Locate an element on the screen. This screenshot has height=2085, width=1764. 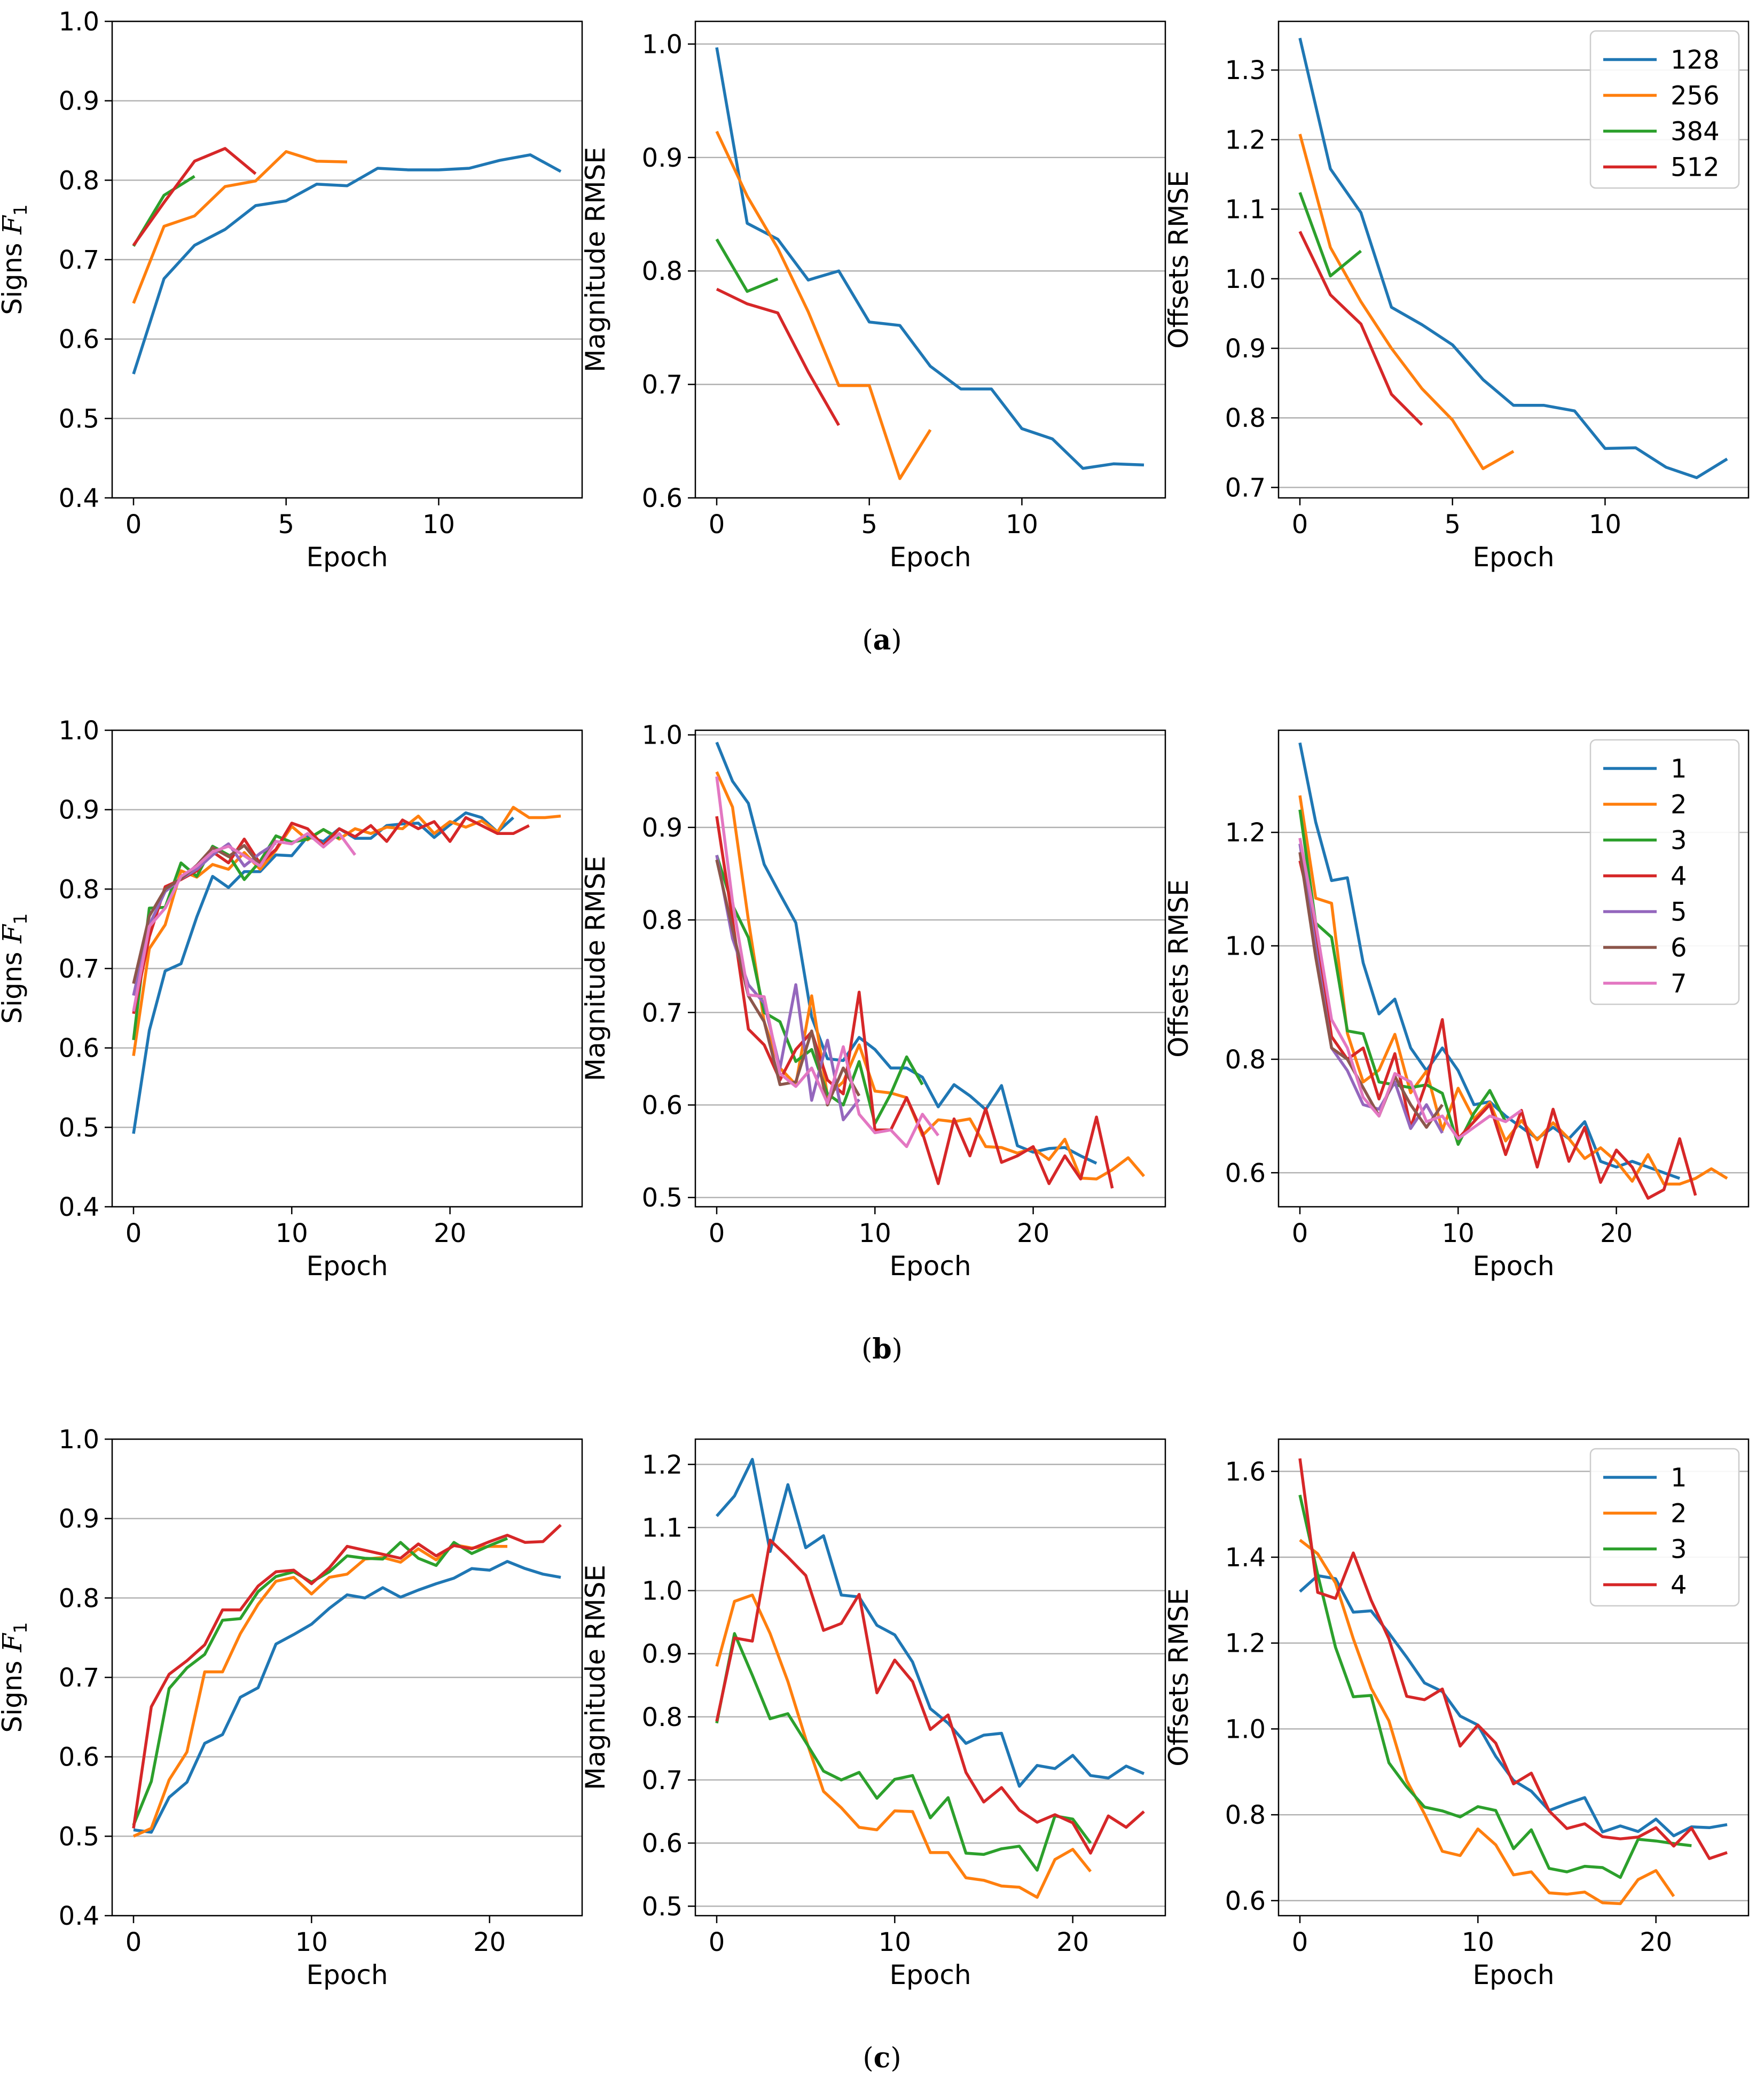
y-tick-label: 0.4 is located at coordinates (79, 1207).